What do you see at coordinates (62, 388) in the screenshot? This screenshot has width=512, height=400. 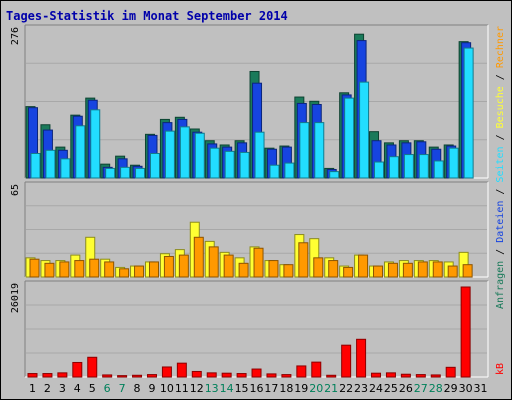 I see `day-label-3: 3` at bounding box center [62, 388].